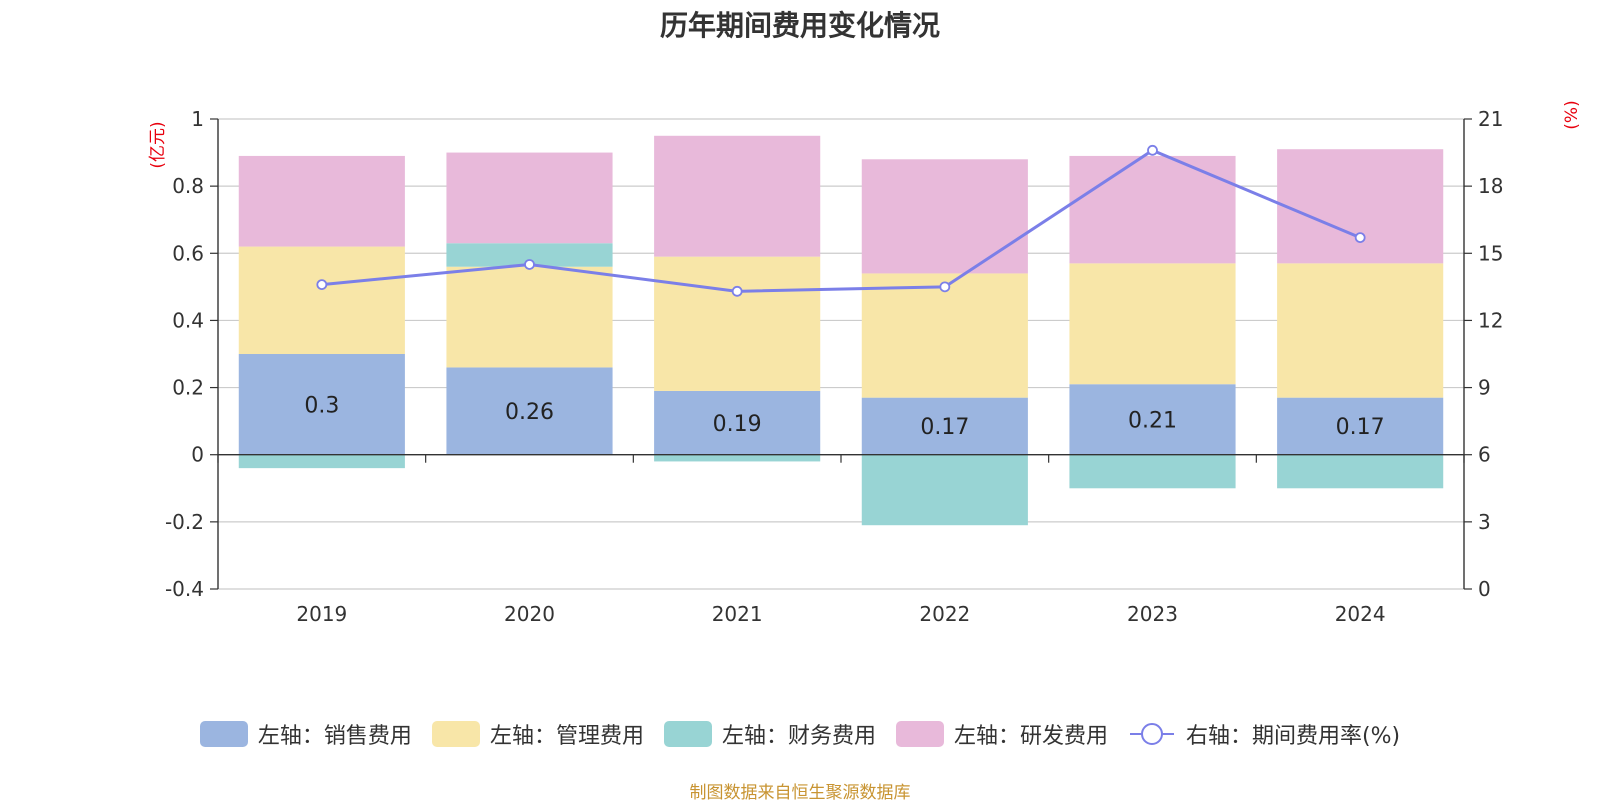  I want to click on bar-3-2021, so click(737, 196).